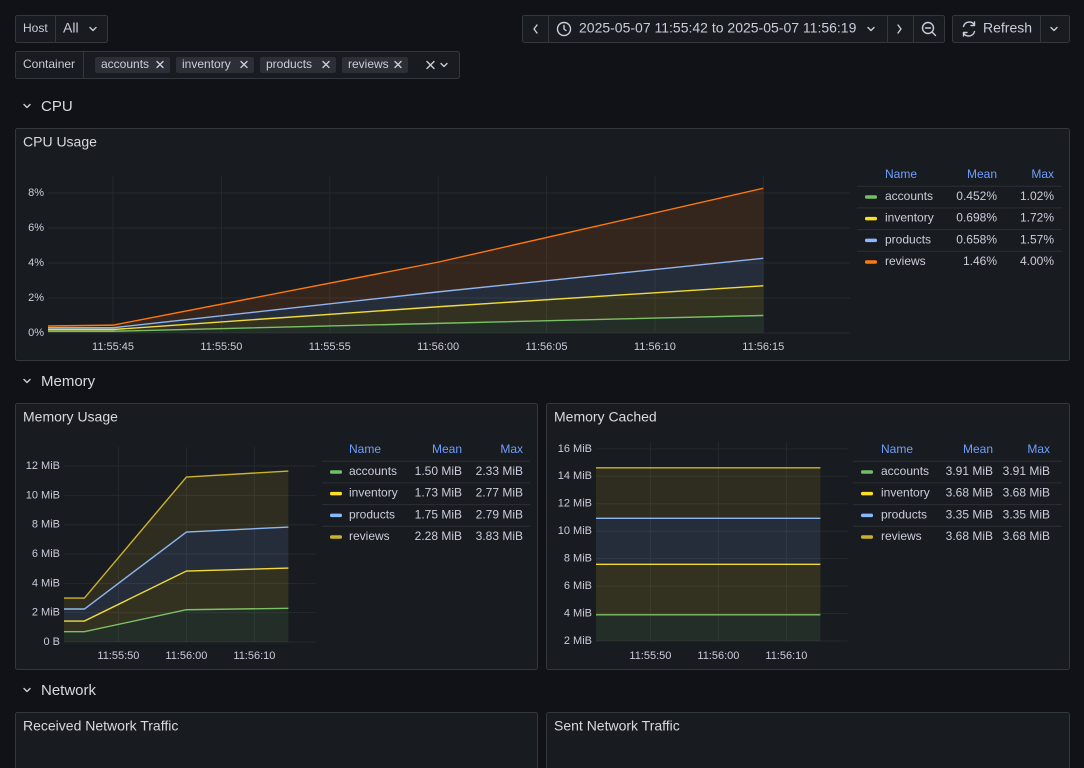 The image size is (1084, 768). I want to click on chip-label: reviews, so click(368, 64).